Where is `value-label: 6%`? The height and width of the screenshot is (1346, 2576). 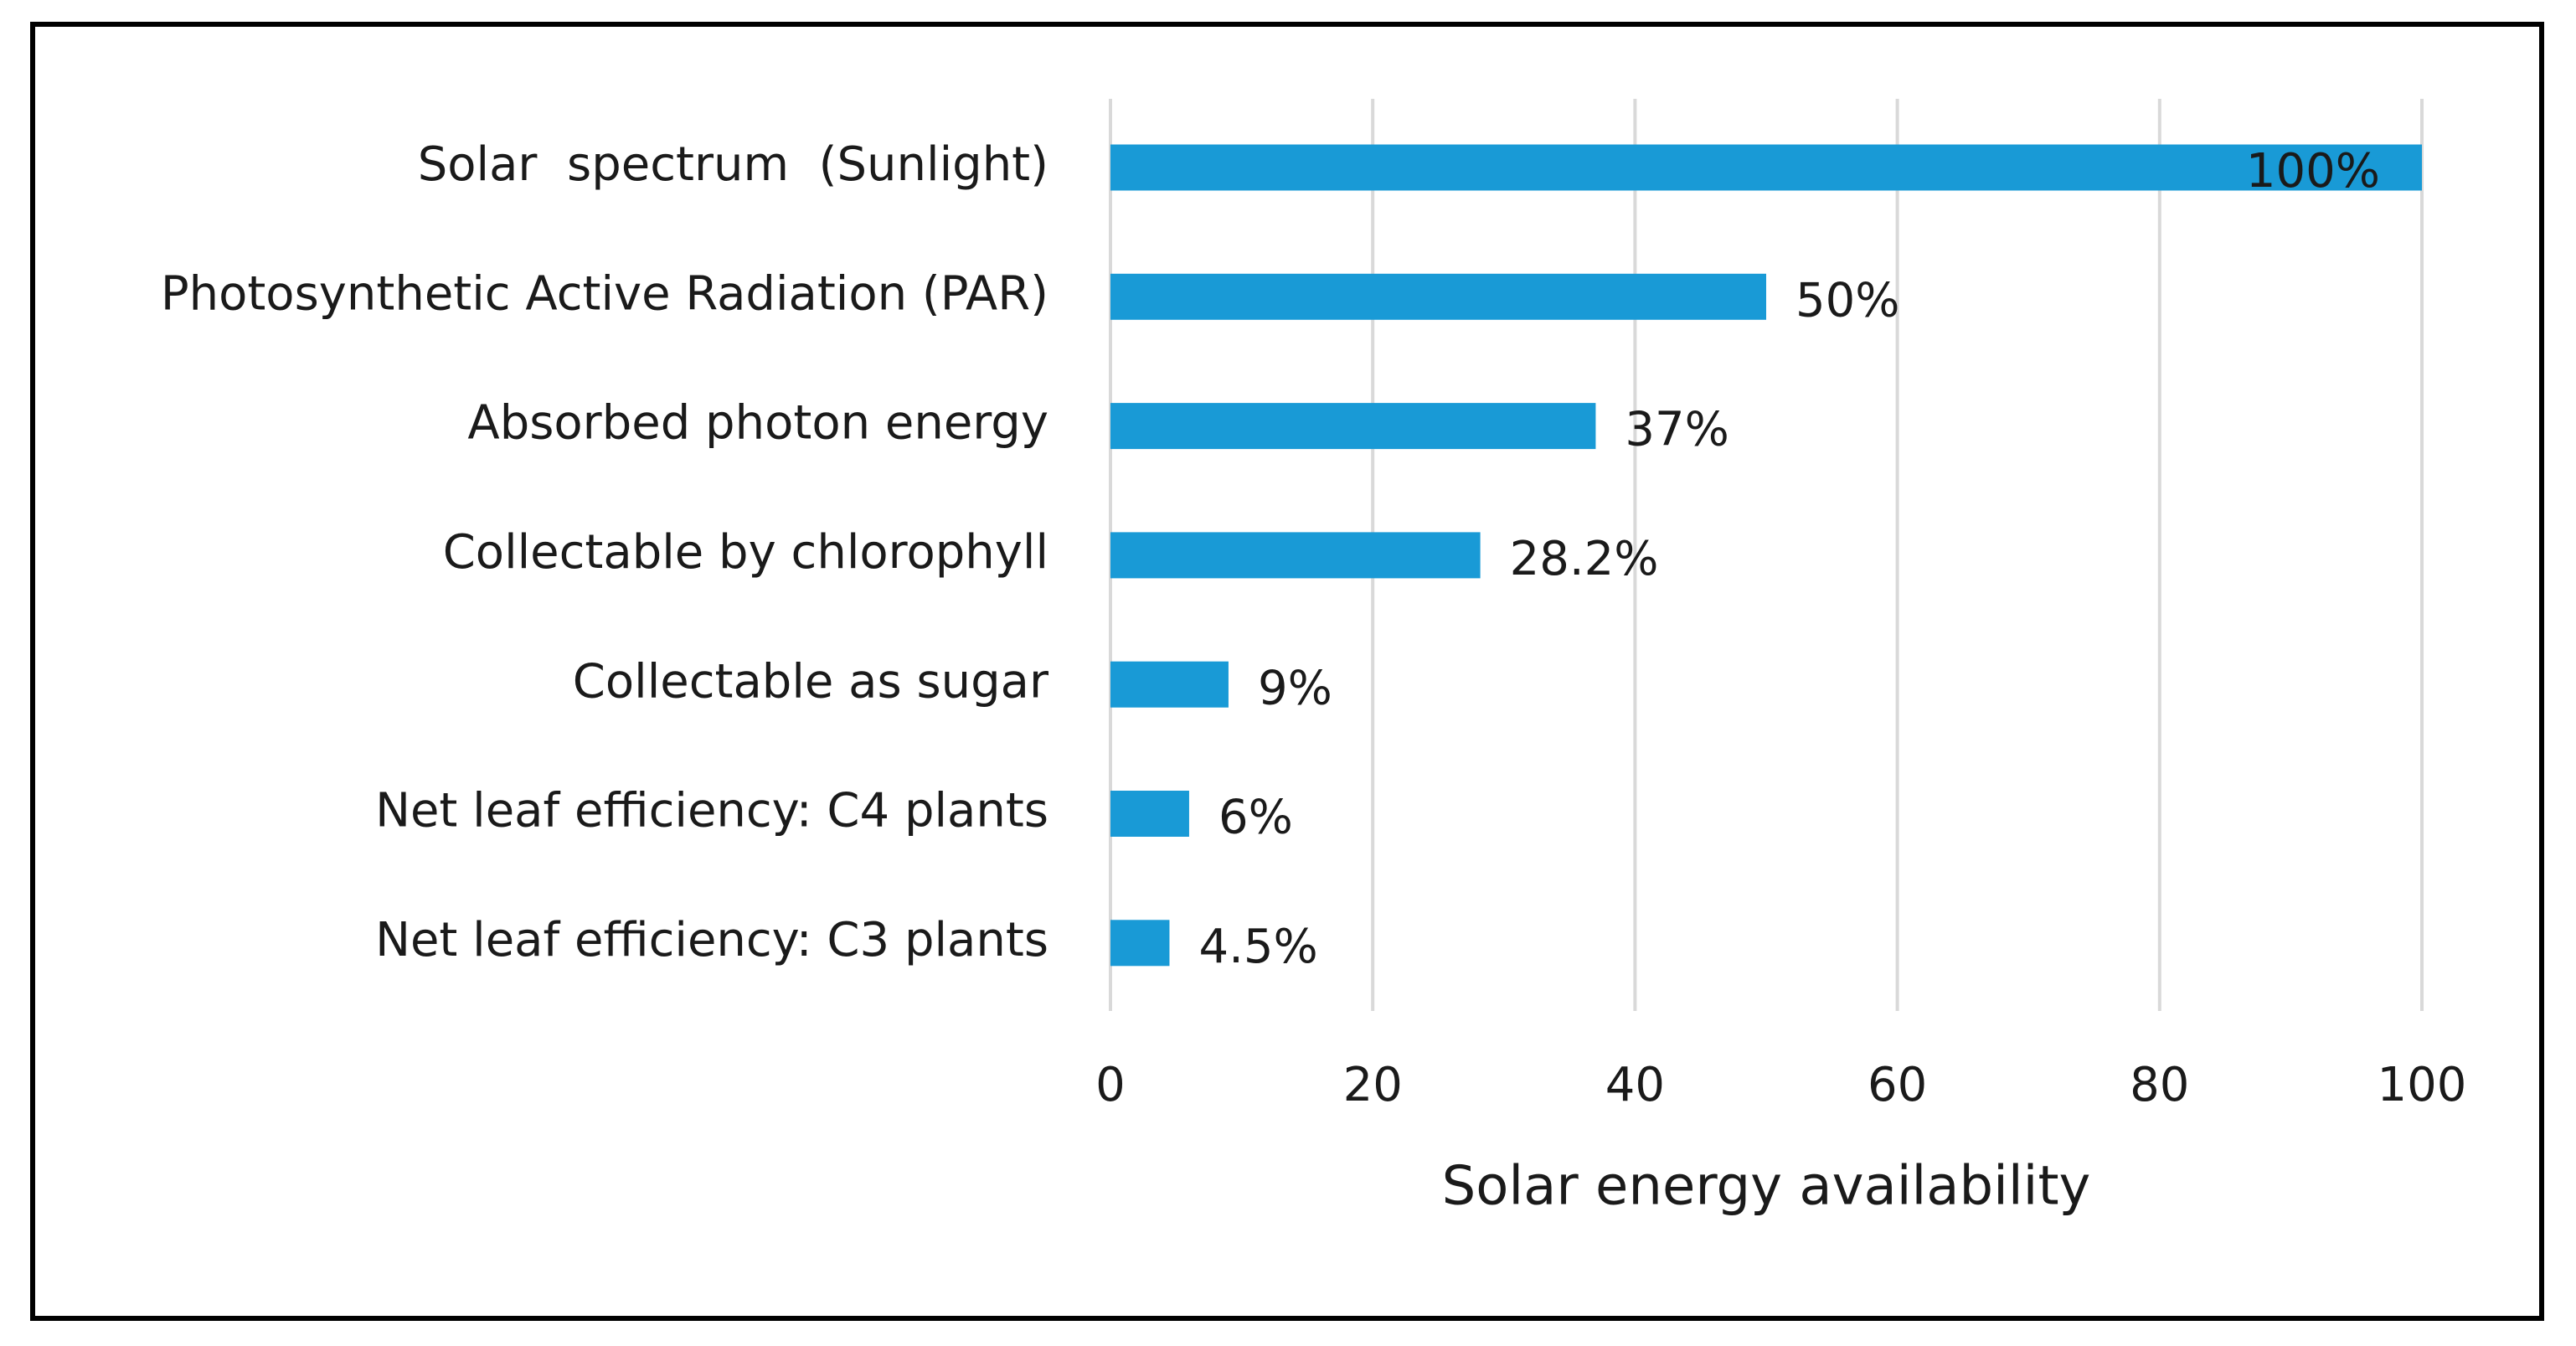
value-label: 6% is located at coordinates (1255, 818).